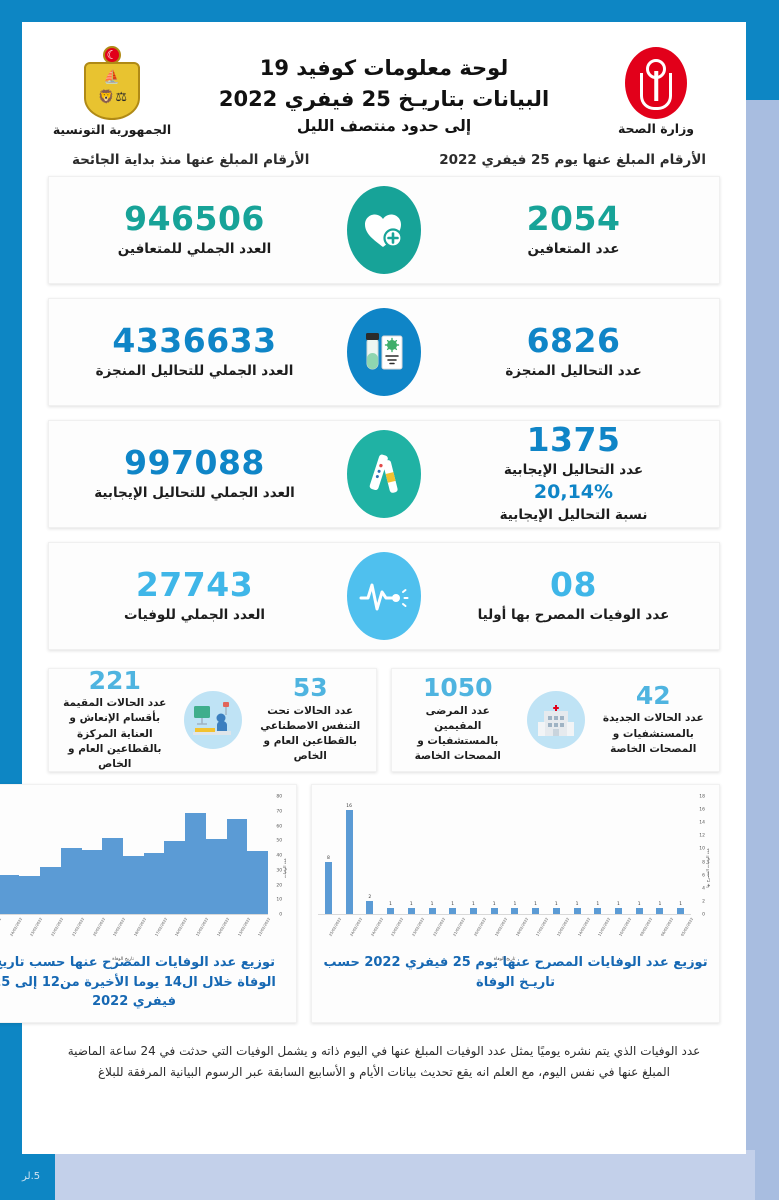 This screenshot has width=779, height=1200. I want to click on y-tick: 14, so click(702, 823).